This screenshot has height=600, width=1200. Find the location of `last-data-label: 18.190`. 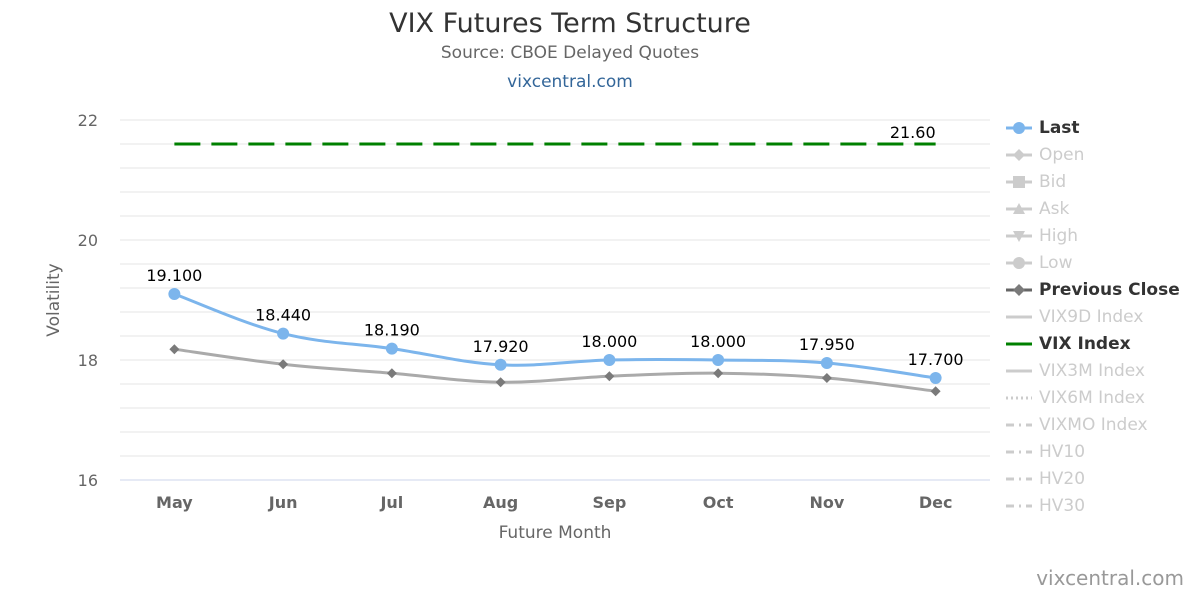

last-data-label: 18.190 is located at coordinates (392, 330).